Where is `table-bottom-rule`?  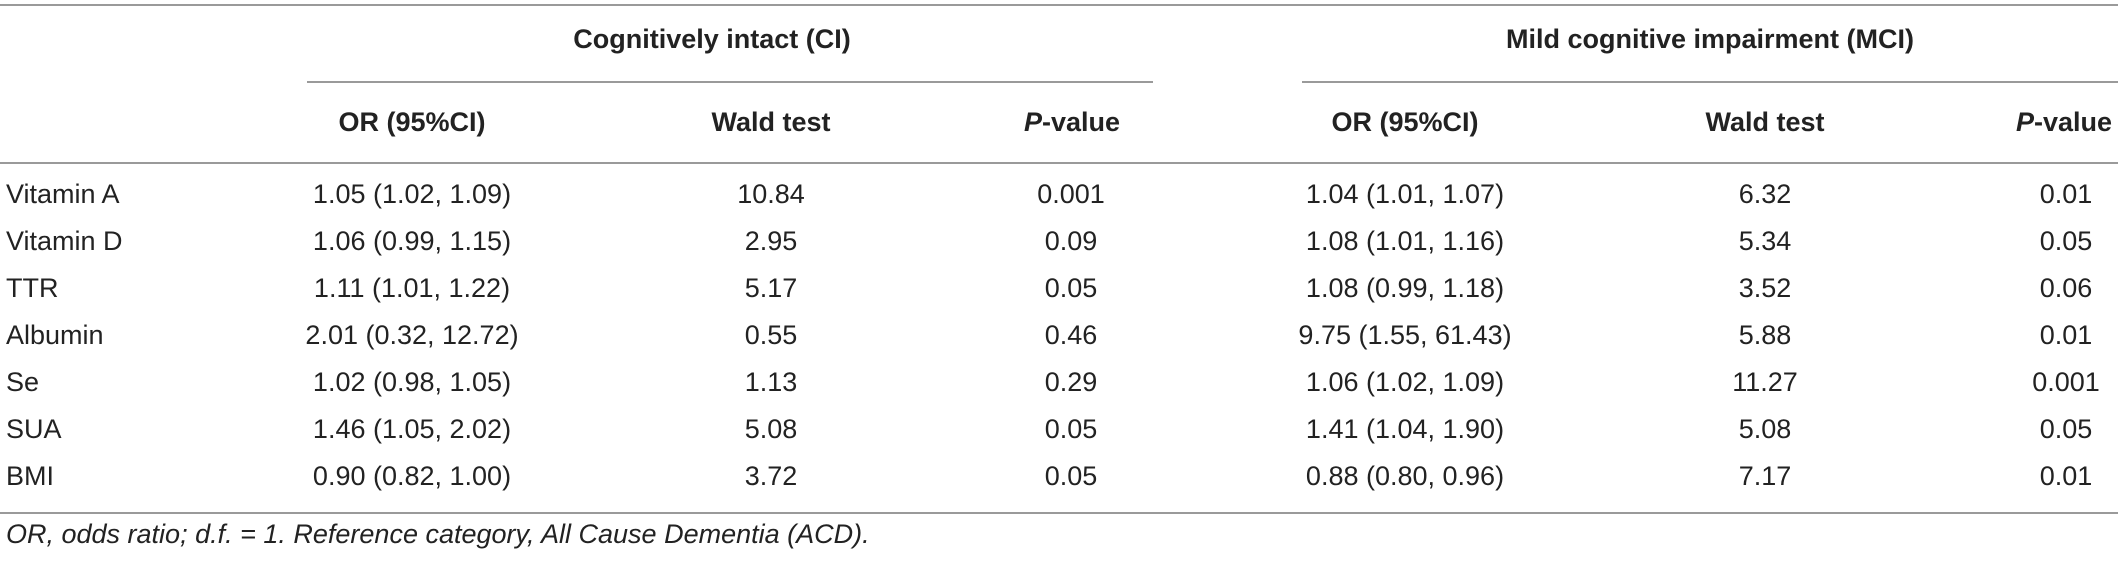 table-bottom-rule is located at coordinates (1059, 513).